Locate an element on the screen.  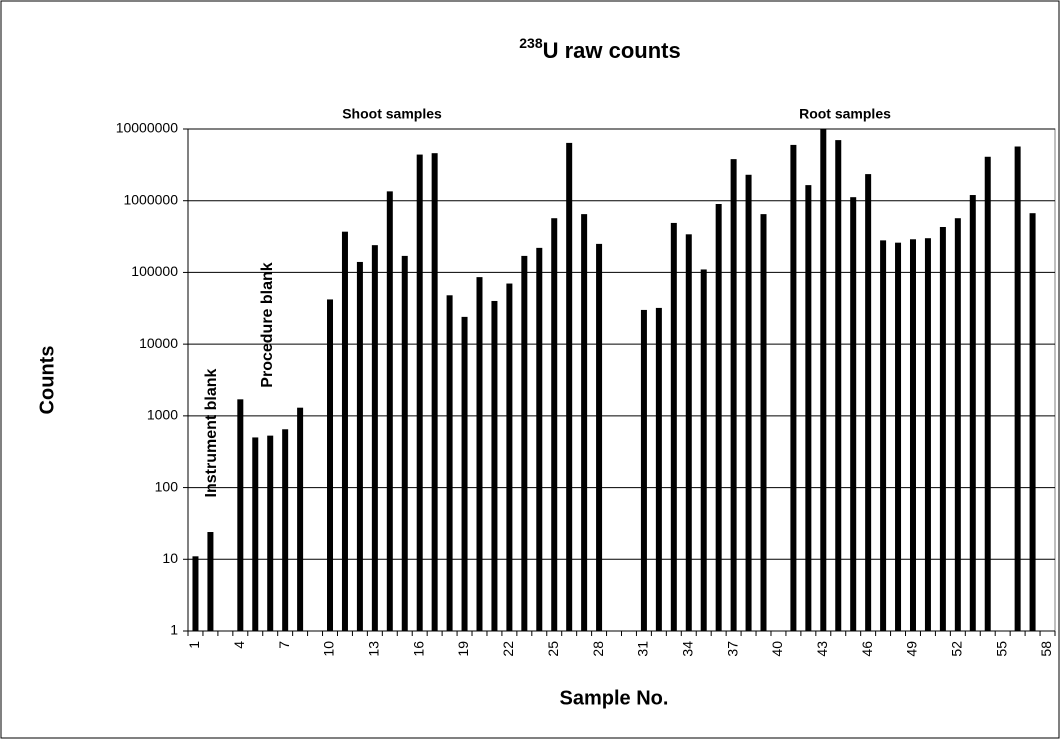
x-tick-label: 55 is located at coordinates (1001, 649).